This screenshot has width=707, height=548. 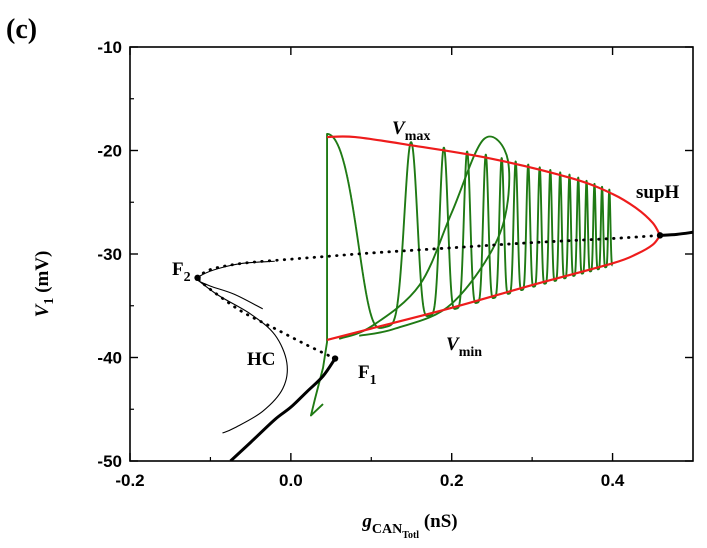 I want to click on series-Vmin, so click(x=493, y=287).